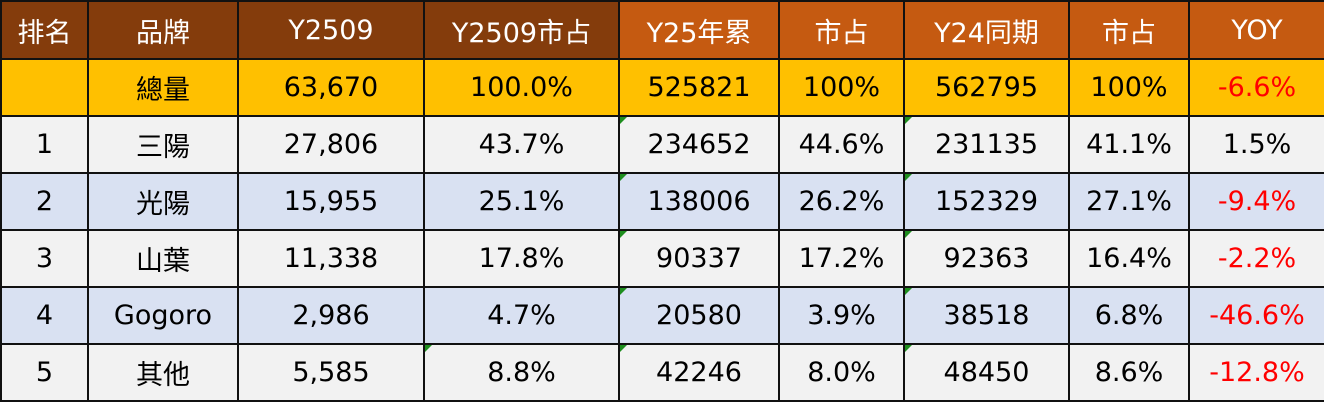 Image resolution: width=1324 pixels, height=403 pixels. Describe the element at coordinates (1256, 87) in the screenshot. I see `cell-yoy: -6.6%` at that location.